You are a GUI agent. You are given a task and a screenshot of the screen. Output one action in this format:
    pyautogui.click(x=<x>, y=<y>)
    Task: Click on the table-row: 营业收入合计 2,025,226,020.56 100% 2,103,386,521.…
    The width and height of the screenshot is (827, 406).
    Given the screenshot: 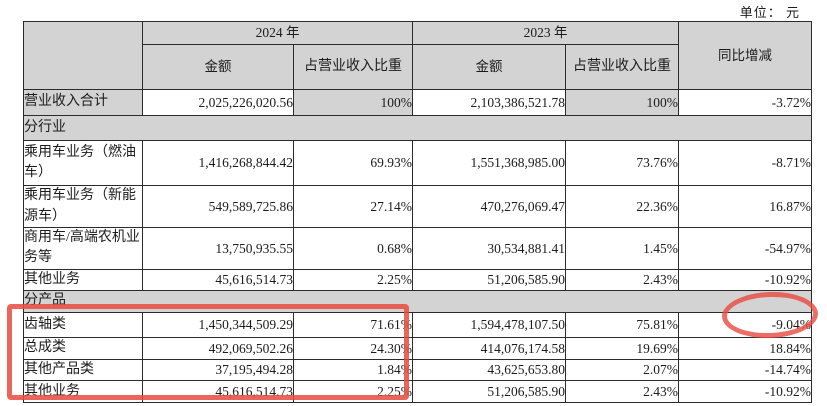 What is the action you would take?
    pyautogui.click(x=417, y=102)
    